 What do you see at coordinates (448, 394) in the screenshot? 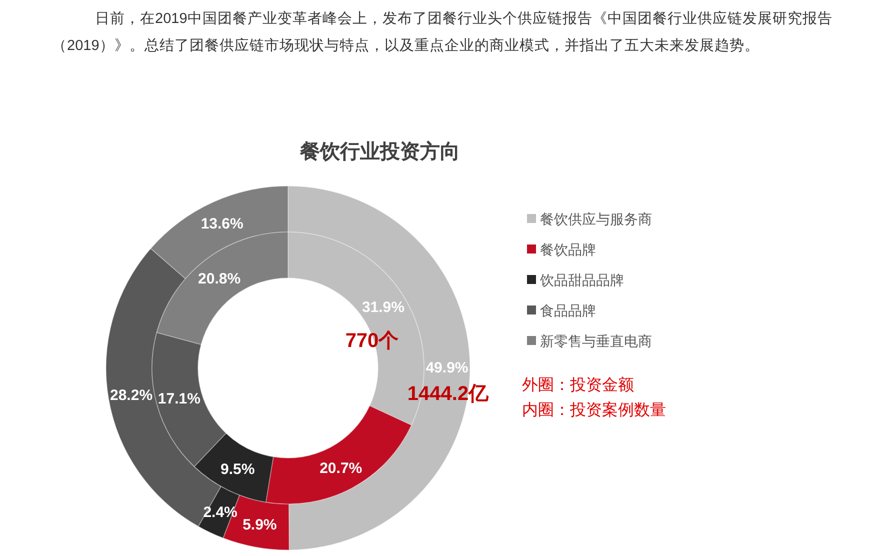
I see `text: 1444.2亿` at bounding box center [448, 394].